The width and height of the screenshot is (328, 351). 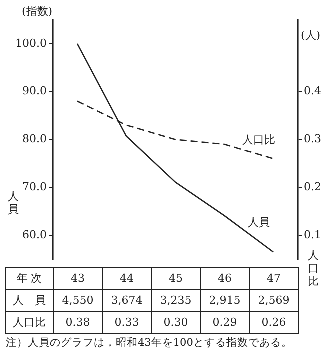 What do you see at coordinates (34, 91) in the screenshot?
I see `y-tick-label: 90.0` at bounding box center [34, 91].